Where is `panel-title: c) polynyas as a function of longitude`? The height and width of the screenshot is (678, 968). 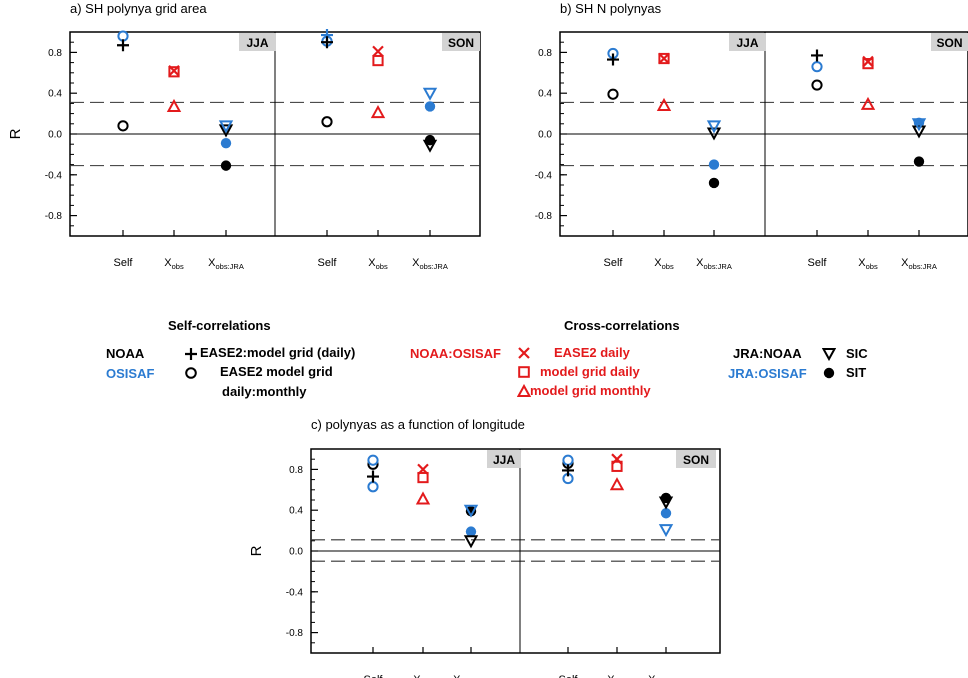
panel-title: c) polynyas as a function of longitude is located at coordinates (418, 424).